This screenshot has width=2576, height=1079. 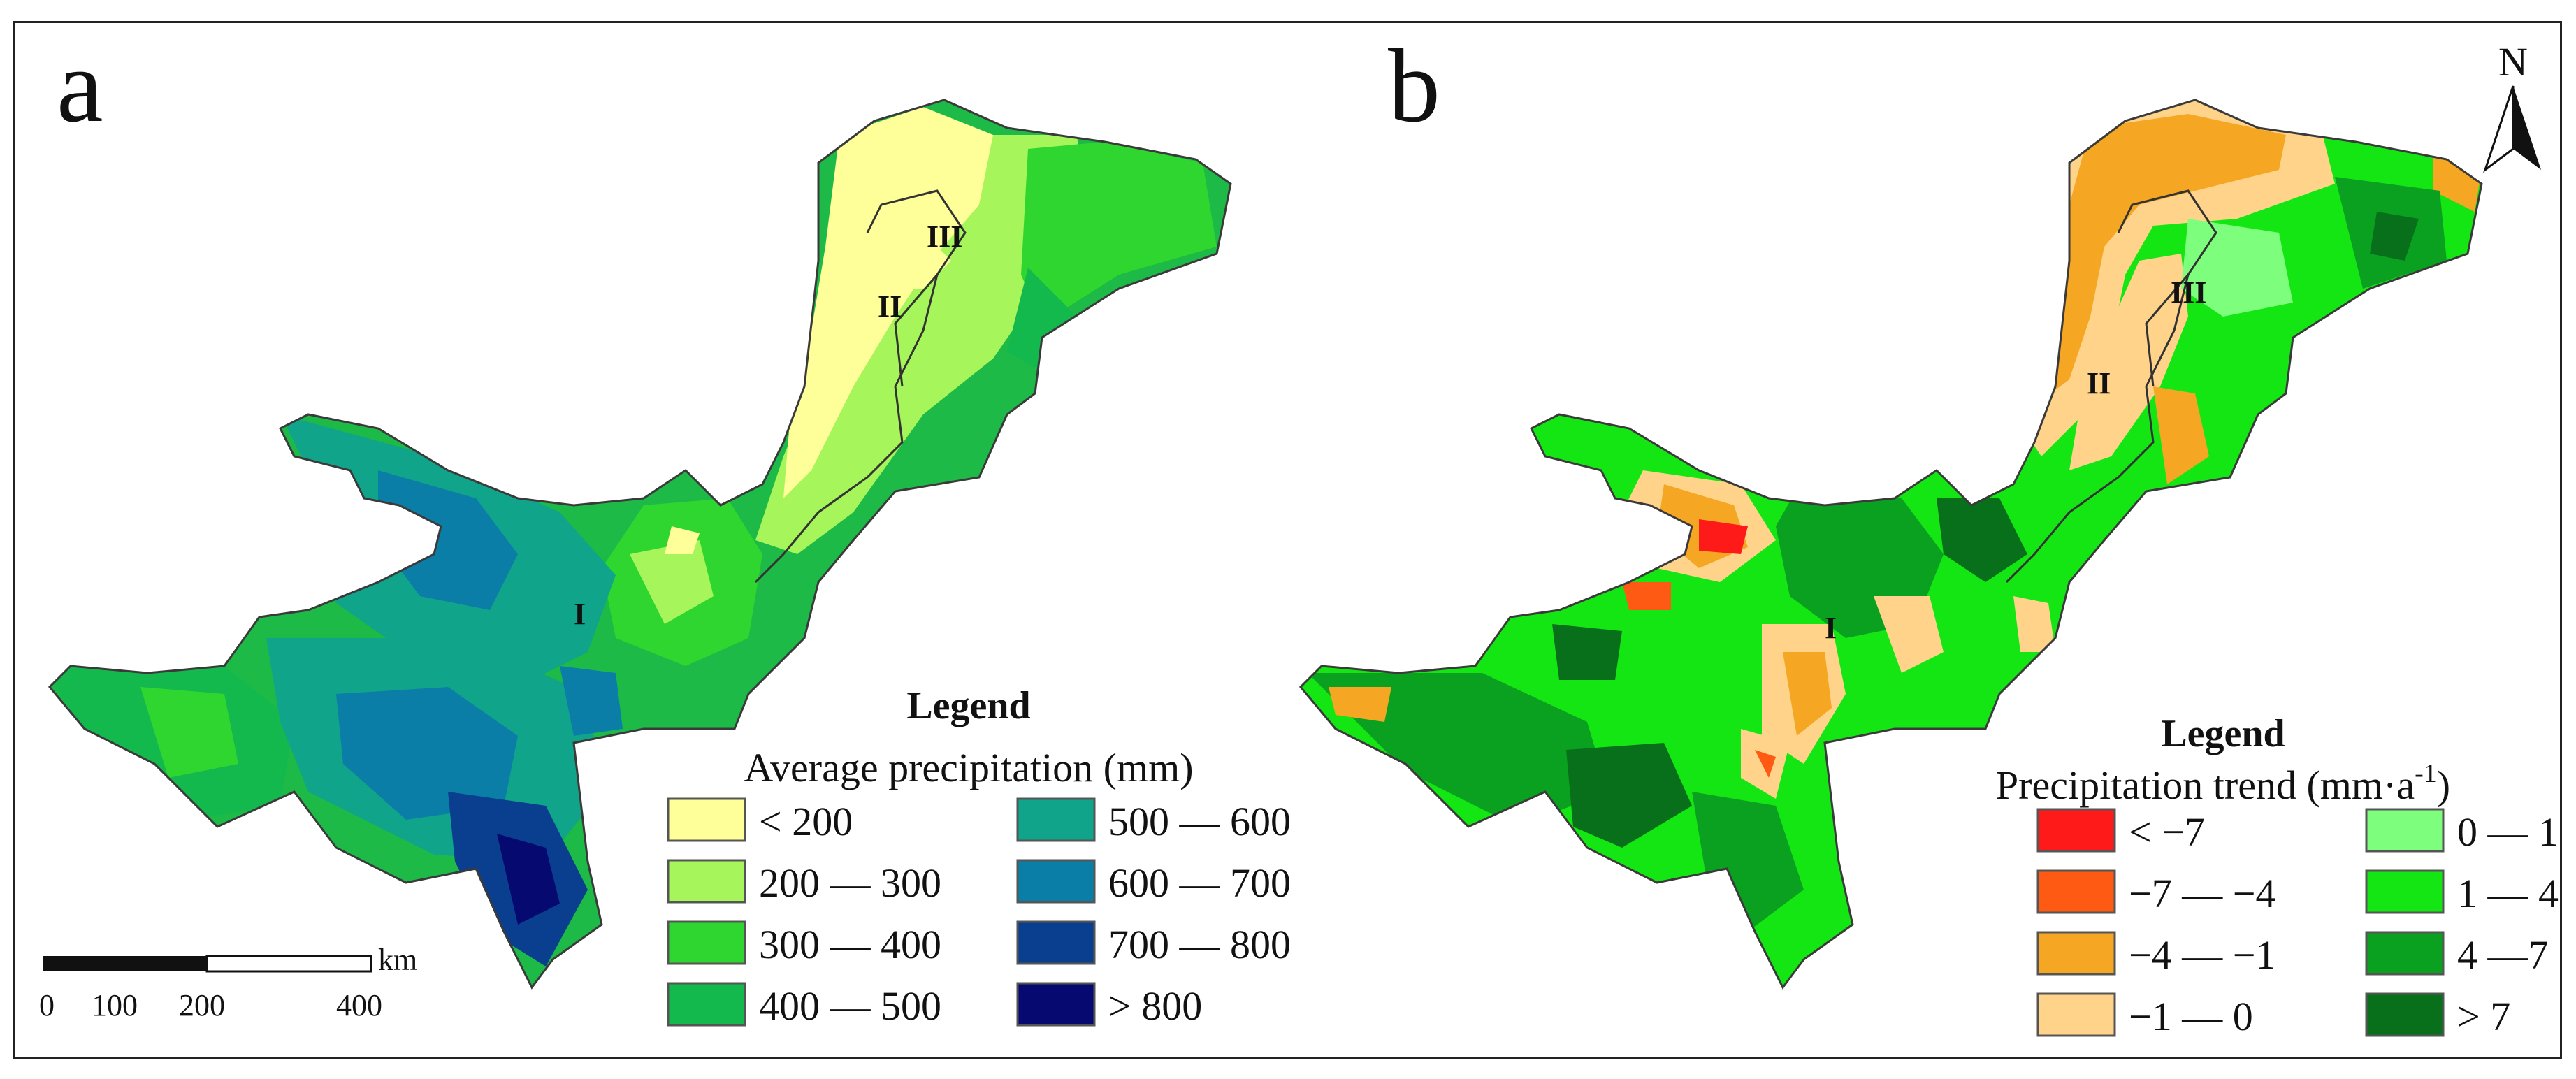 I want to click on panel-b-legend-label-4: 0 — 1, so click(x=2508, y=832).